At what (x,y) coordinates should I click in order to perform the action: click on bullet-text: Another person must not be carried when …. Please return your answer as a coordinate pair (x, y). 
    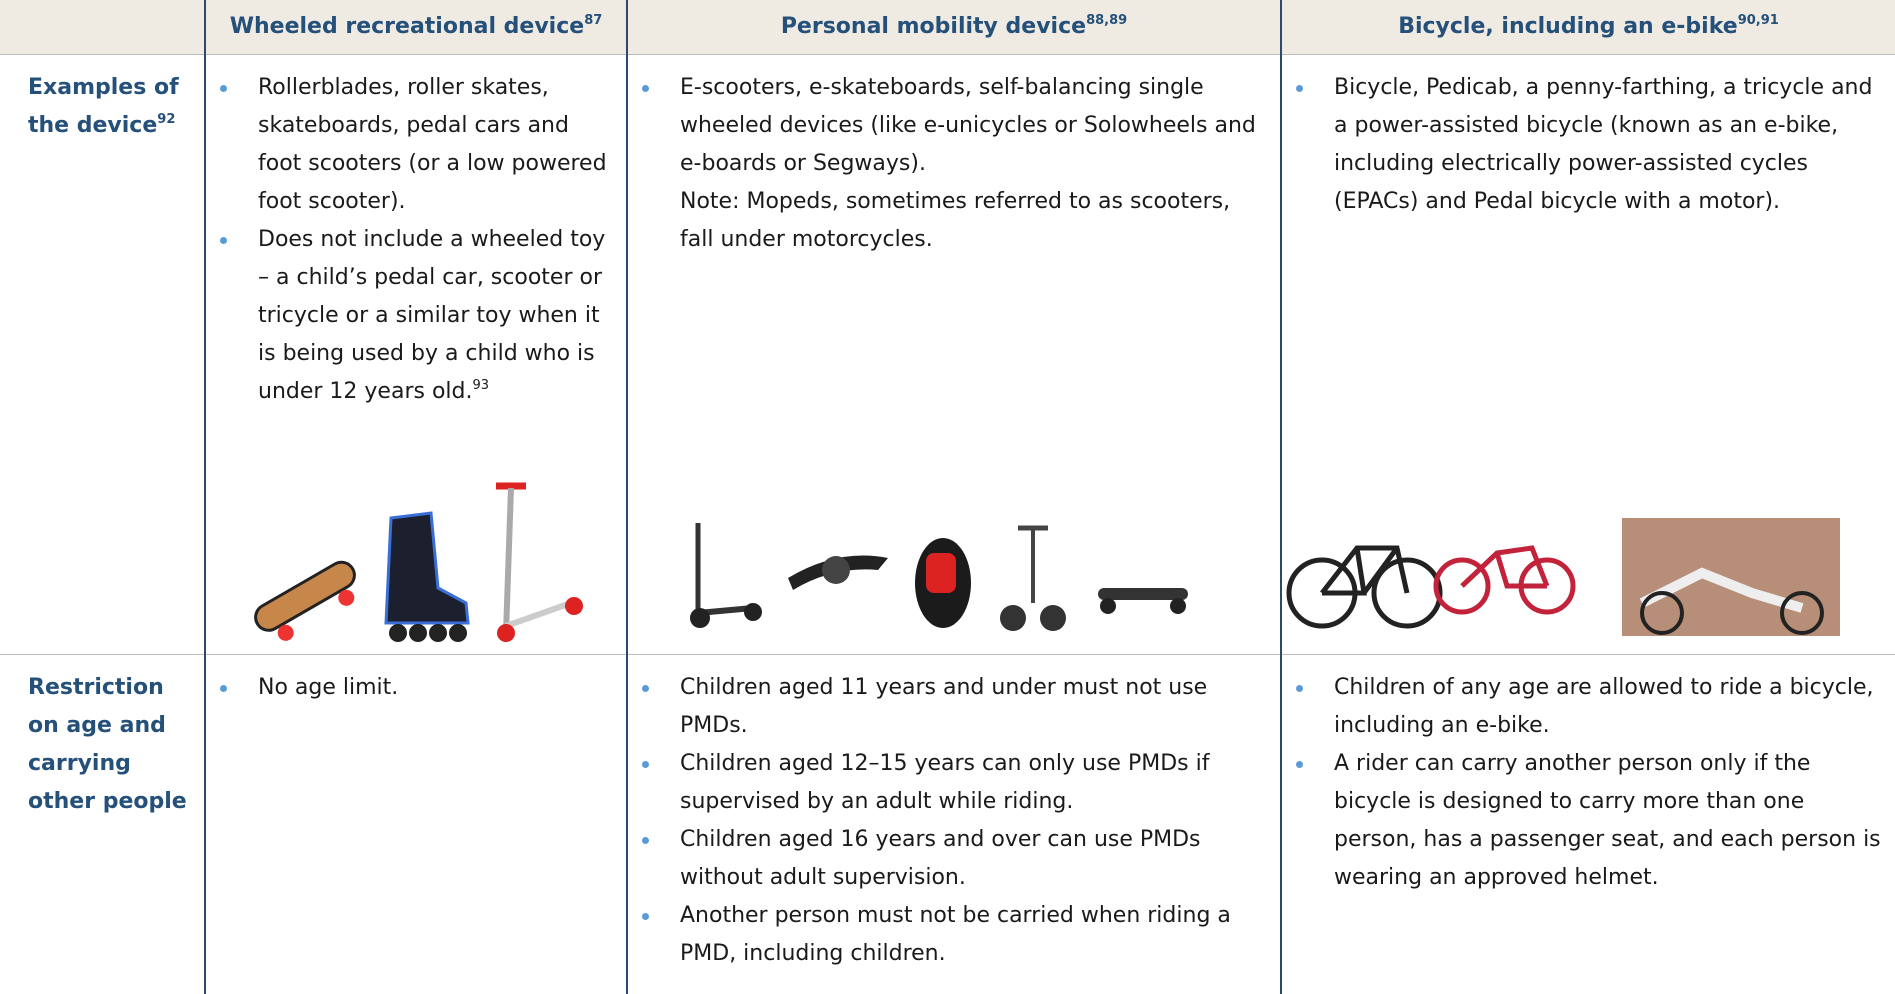
    Looking at the image, I should click on (955, 934).